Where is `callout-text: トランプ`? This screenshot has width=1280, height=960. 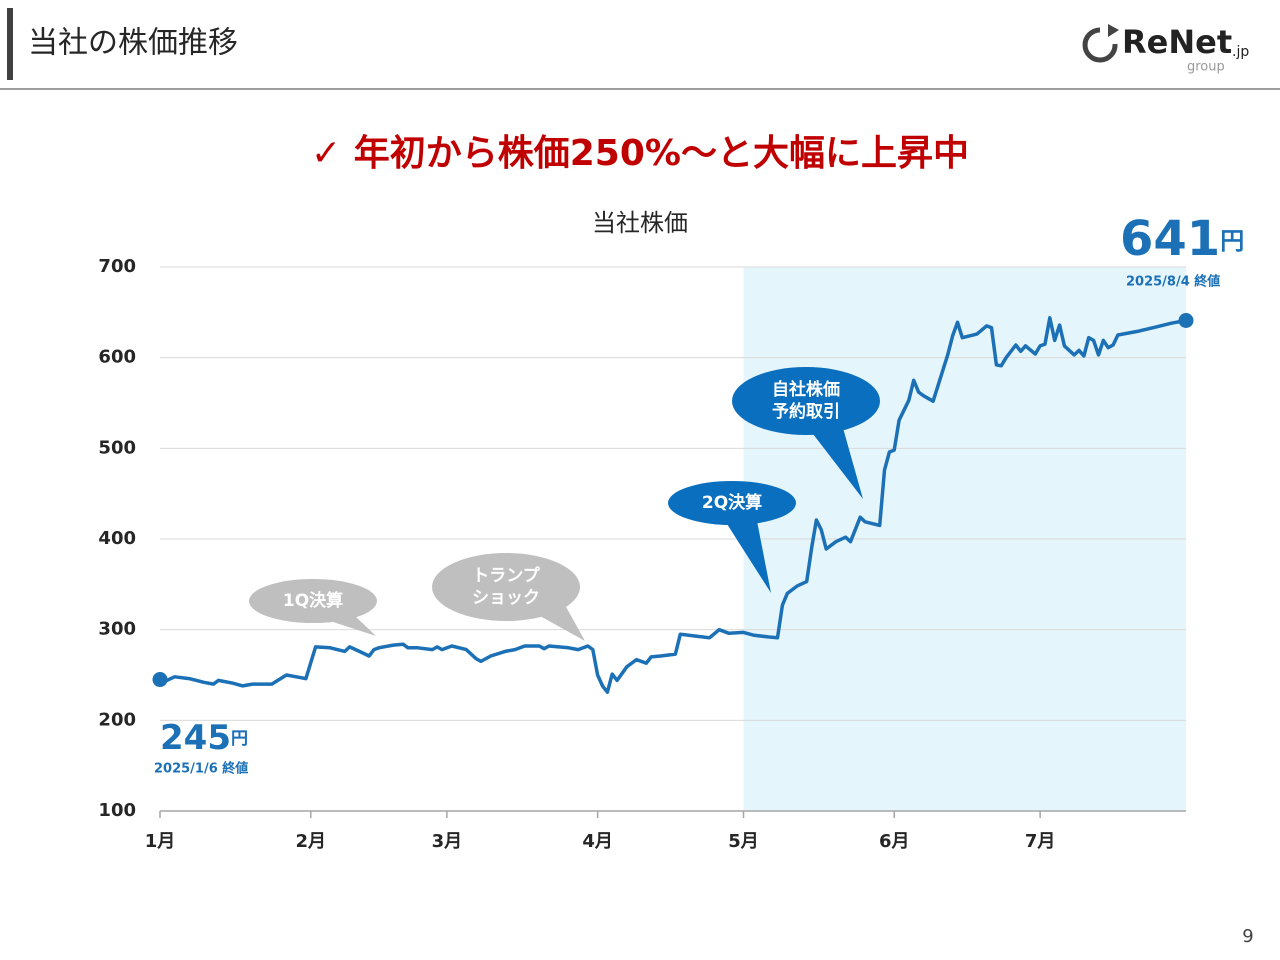 callout-text: トランプ is located at coordinates (506, 575).